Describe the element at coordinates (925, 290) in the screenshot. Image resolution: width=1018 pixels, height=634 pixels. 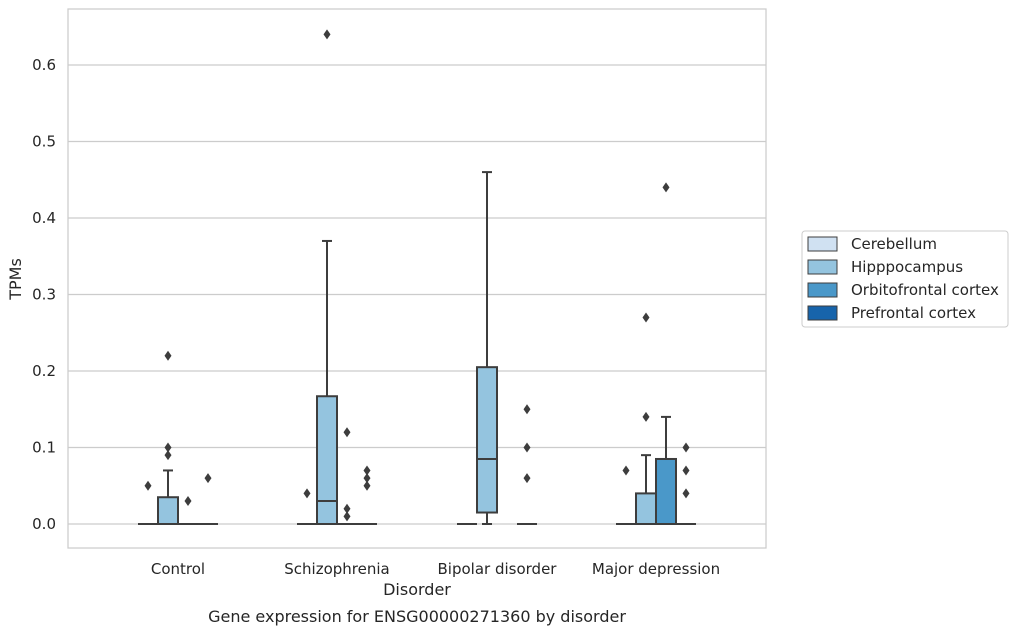
I see `legend-label: Orbitofrontal cortex` at that location.